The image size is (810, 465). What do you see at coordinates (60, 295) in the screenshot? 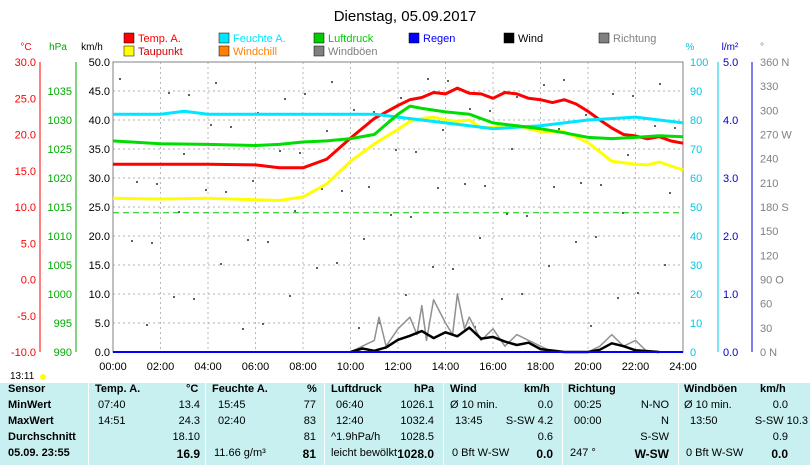
I see `tick-label: 1000` at bounding box center [60, 295].